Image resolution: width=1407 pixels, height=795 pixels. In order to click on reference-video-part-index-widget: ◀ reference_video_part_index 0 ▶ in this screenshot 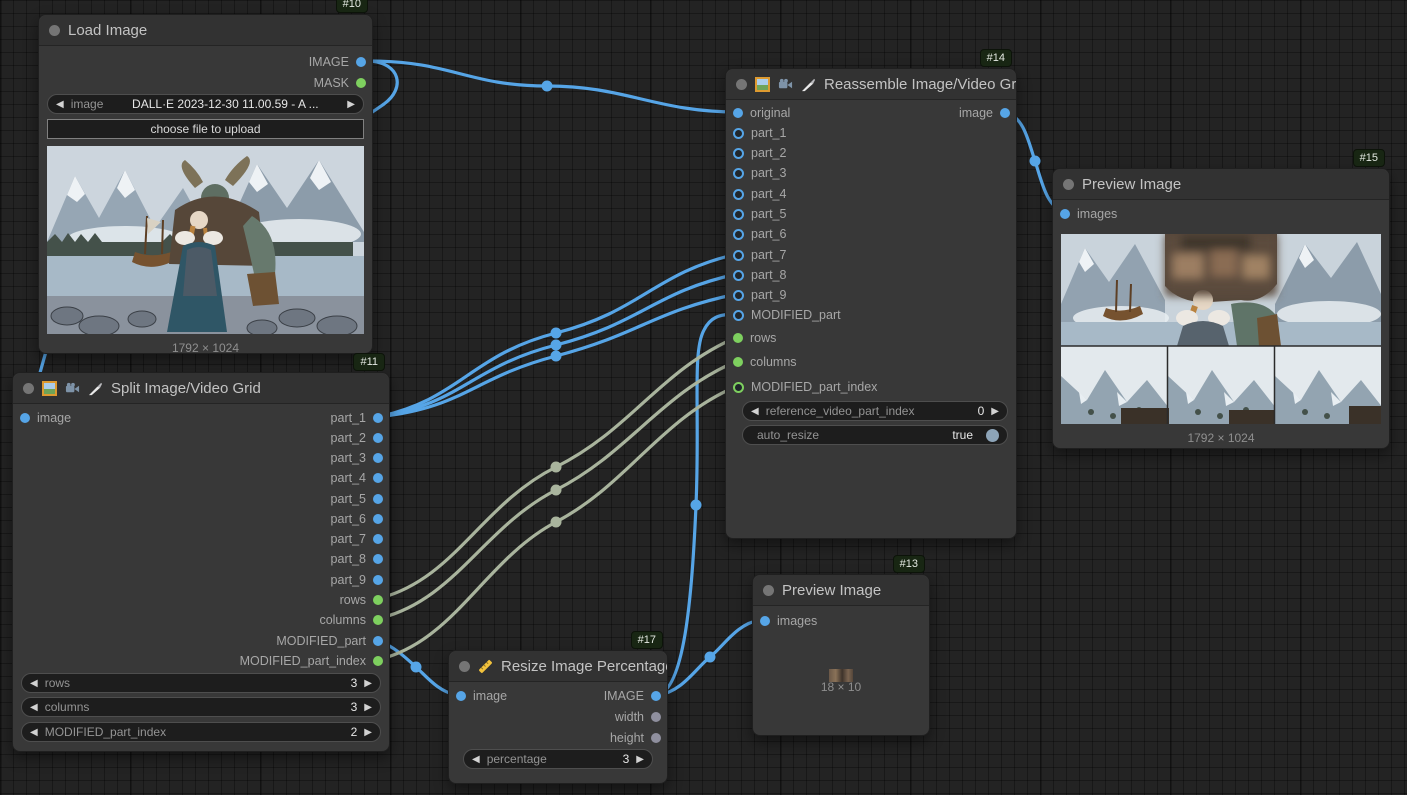, I will do `click(875, 411)`.